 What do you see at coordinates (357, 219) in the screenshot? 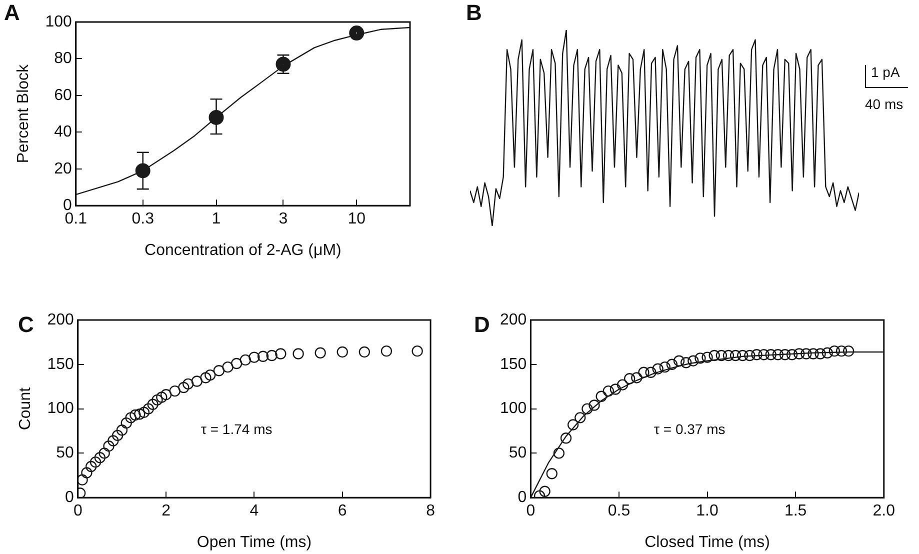
I see `x-tick-label: 10` at bounding box center [357, 219].